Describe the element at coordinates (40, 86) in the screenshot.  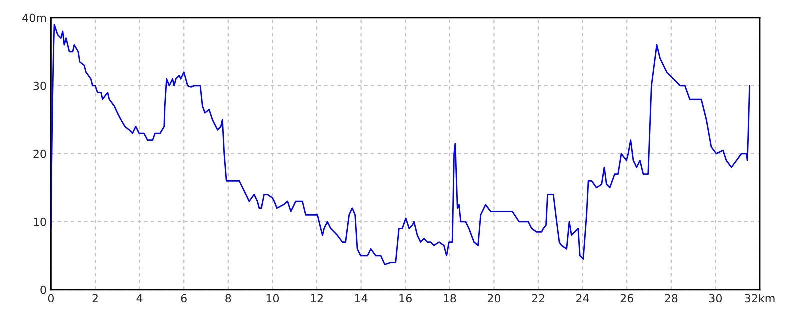
I see `y-tick-label: 30` at that location.